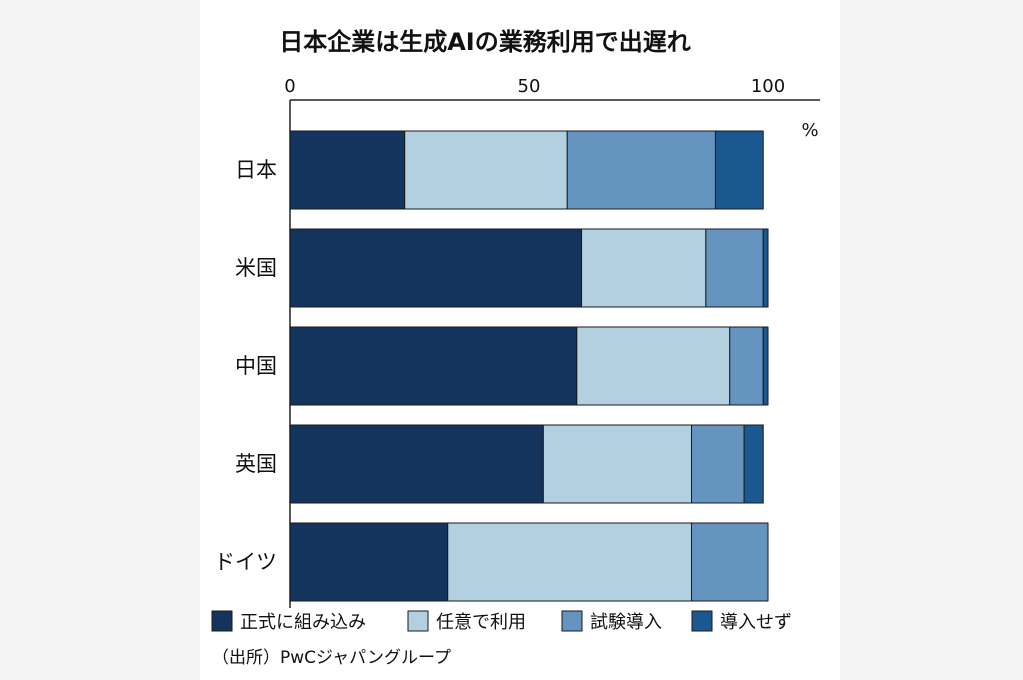  What do you see at coordinates (809, 130) in the screenshot?
I see `unit-label: %` at bounding box center [809, 130].